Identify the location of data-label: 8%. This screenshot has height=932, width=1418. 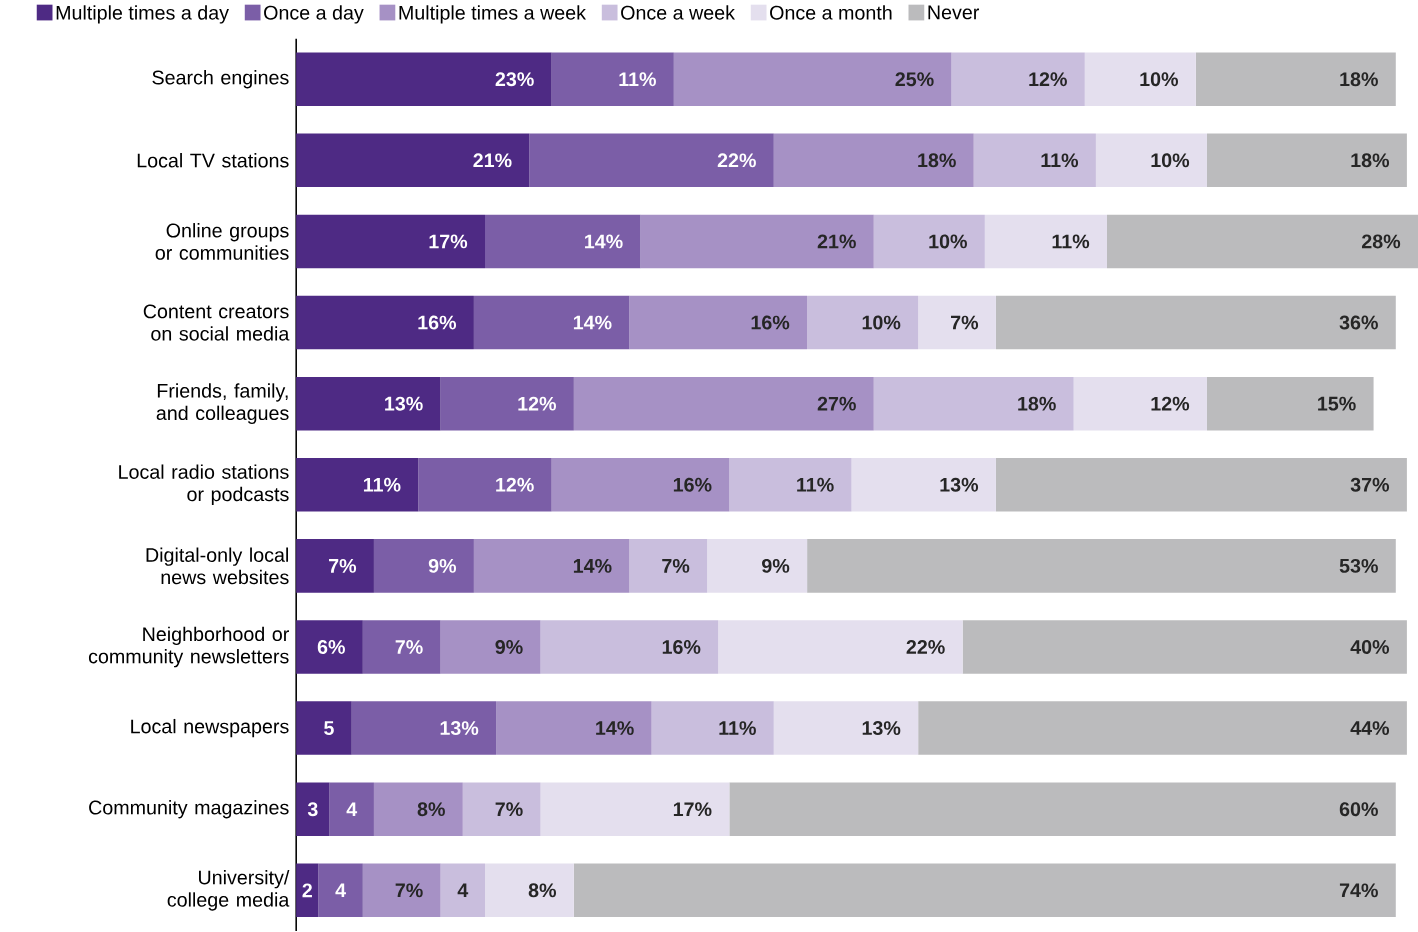
(431, 809).